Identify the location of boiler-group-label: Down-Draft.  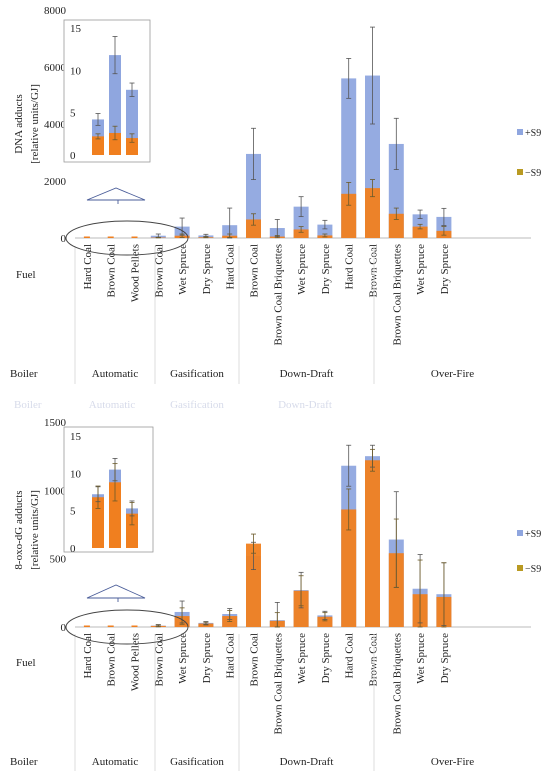
(307, 762).